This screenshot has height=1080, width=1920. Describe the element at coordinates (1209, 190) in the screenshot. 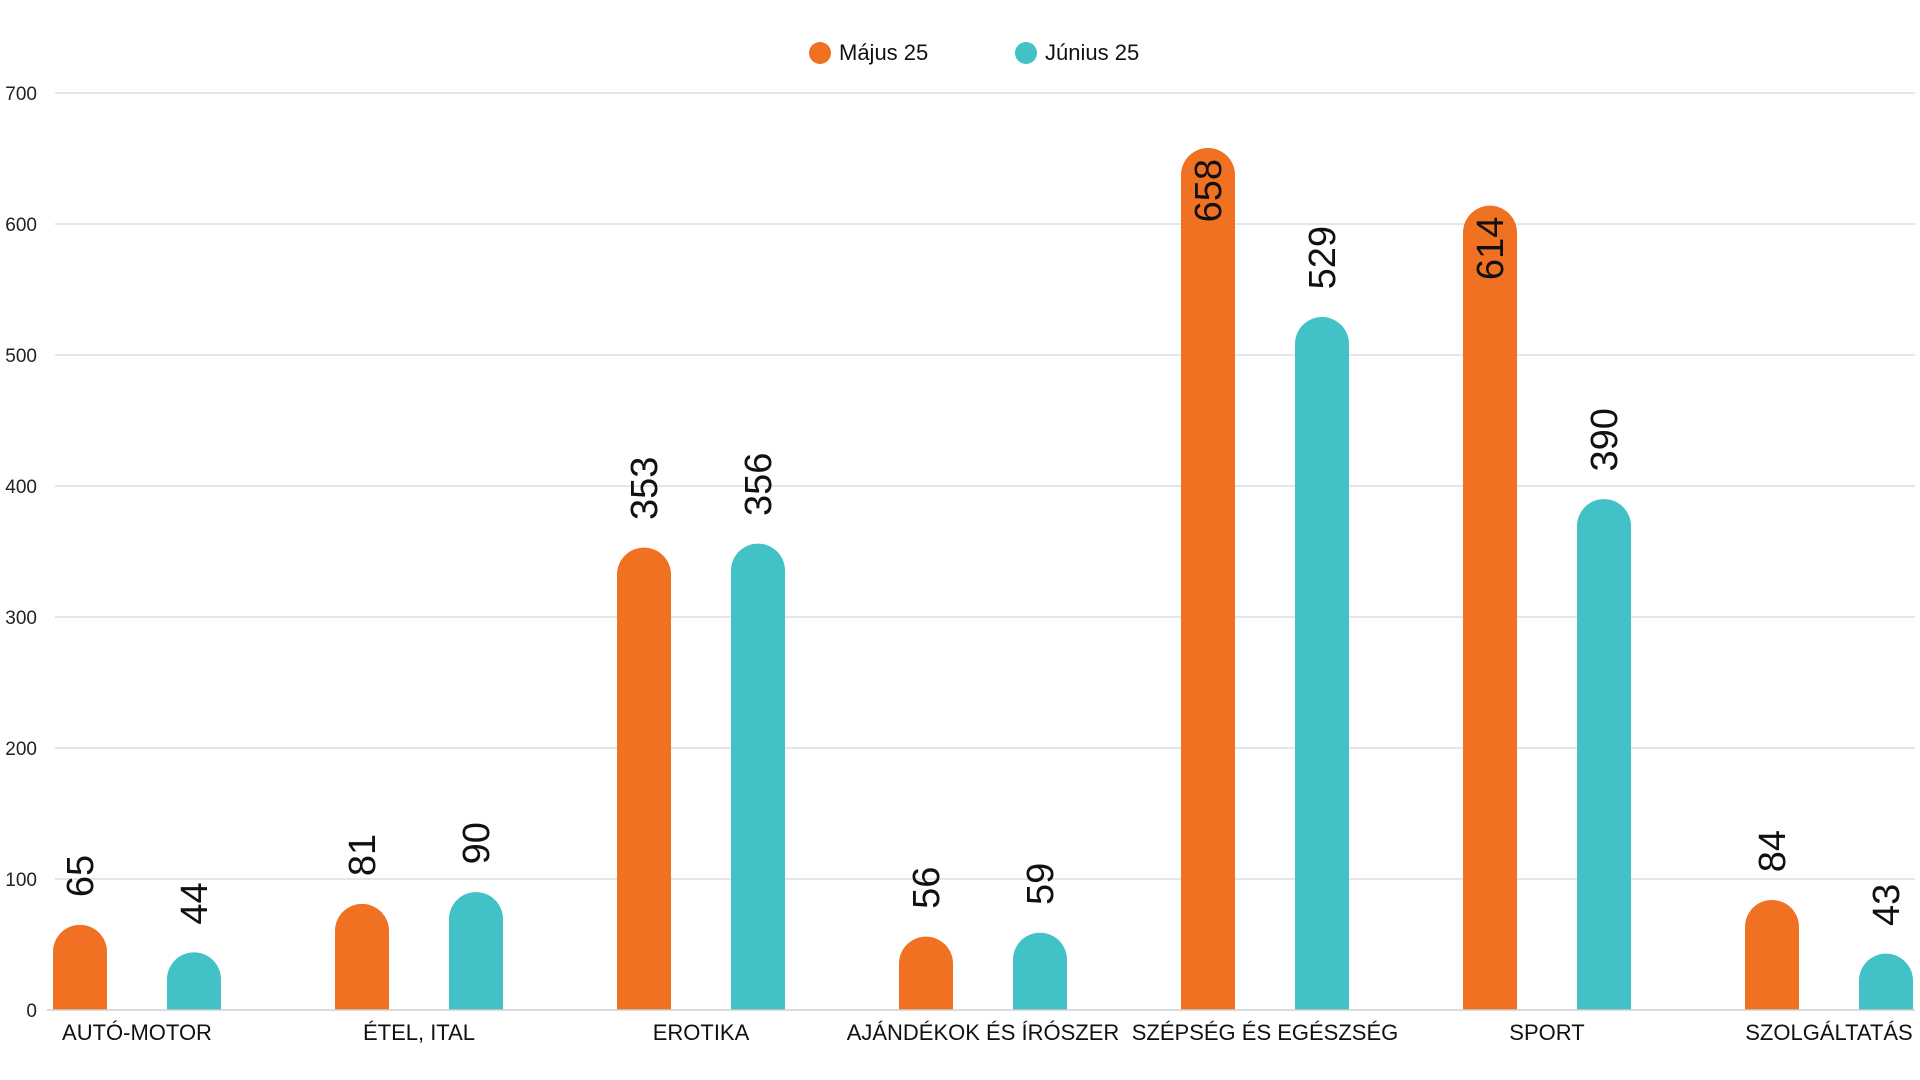

I see `data-label-szepseg-es-egeszseg-series-1: 658` at that location.